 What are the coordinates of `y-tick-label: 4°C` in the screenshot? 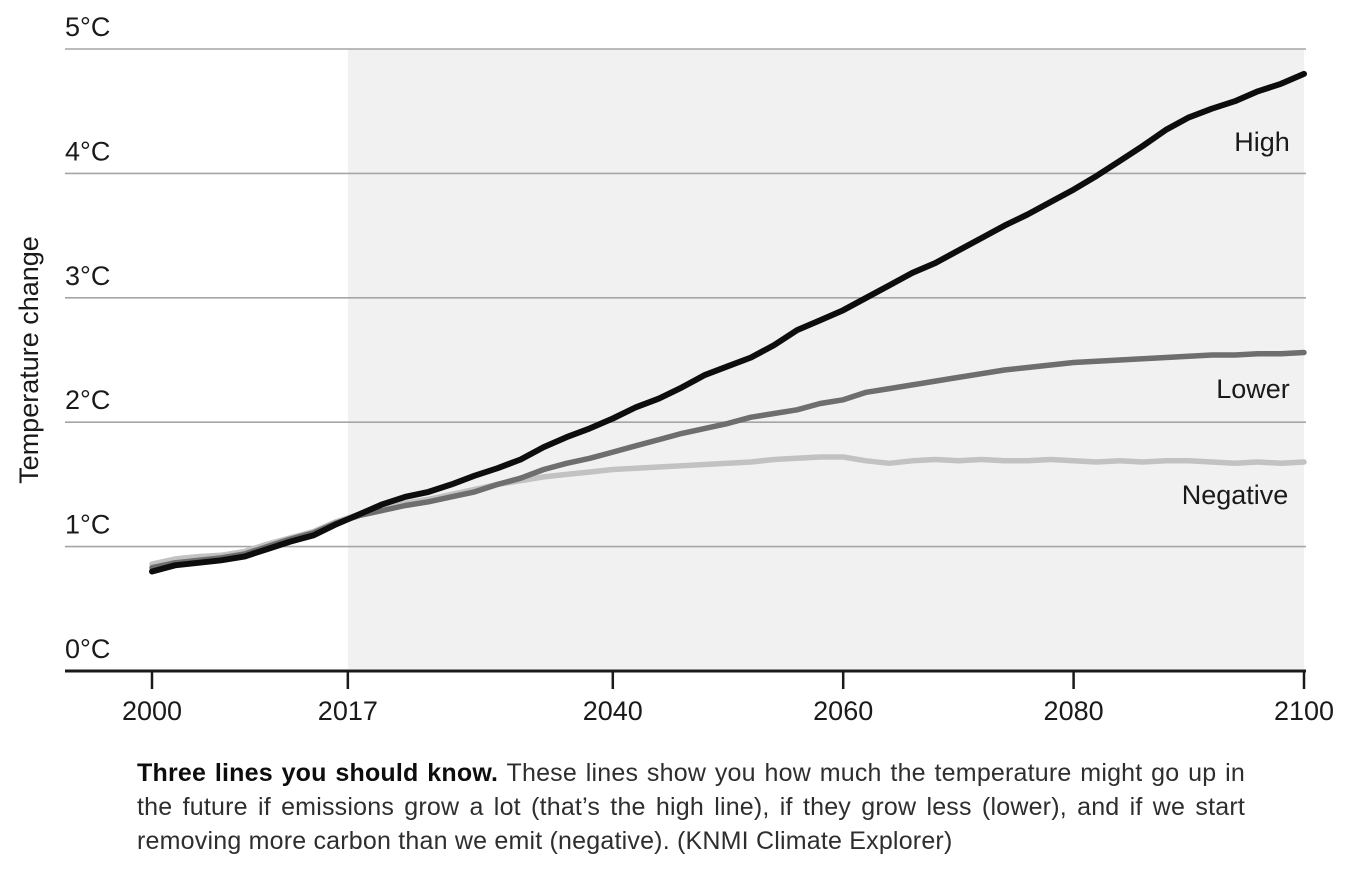 It's located at (87, 151).